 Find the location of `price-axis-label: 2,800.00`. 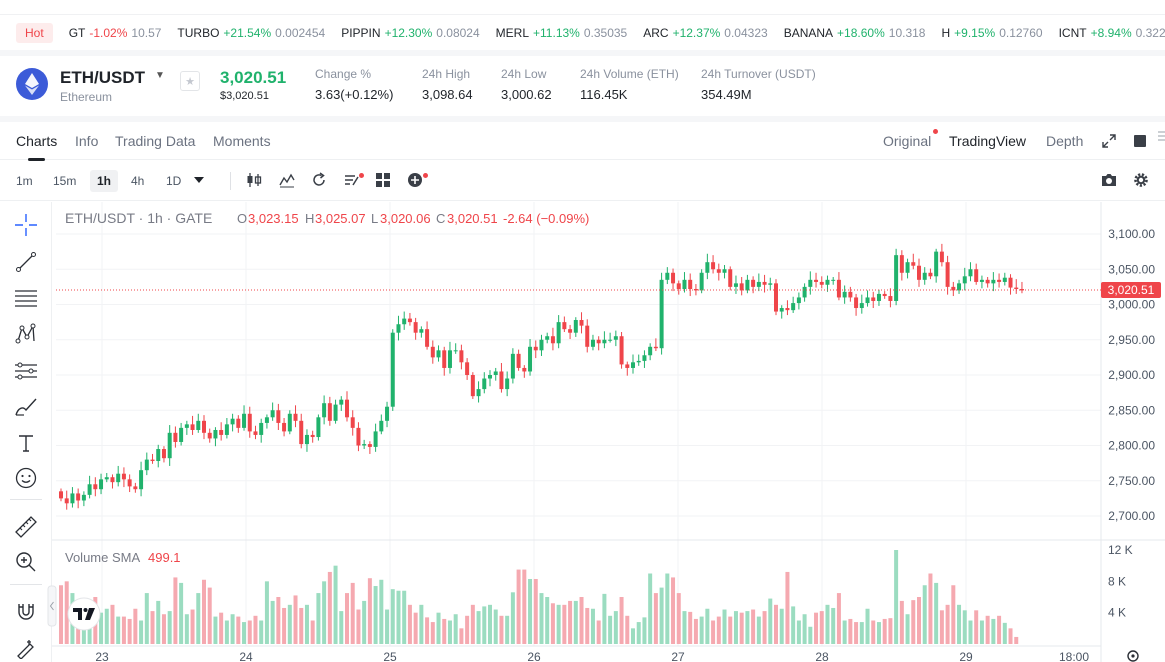

price-axis-label: 2,800.00 is located at coordinates (1131, 446).